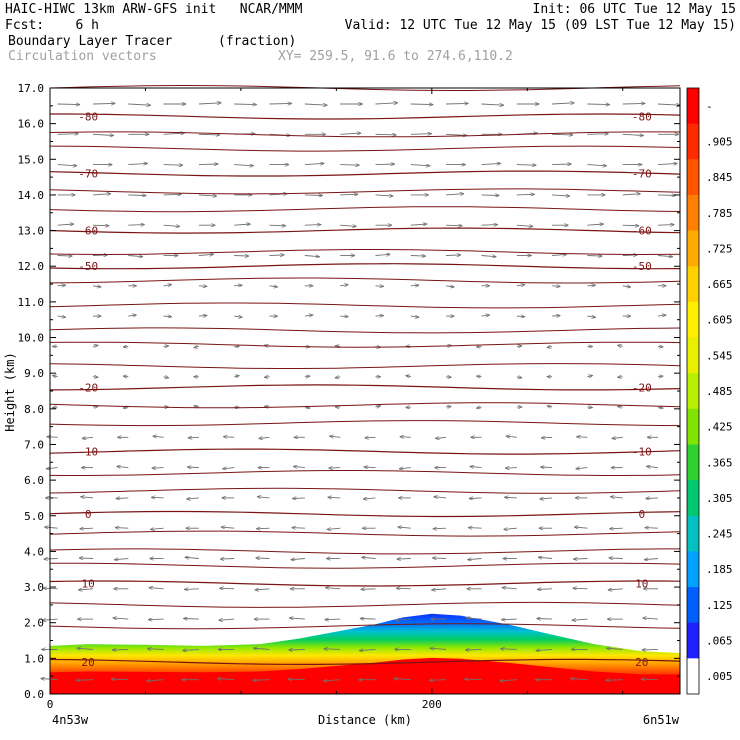  What do you see at coordinates (365, 653) in the screenshot?
I see `tracer-fill` at bounding box center [365, 653].